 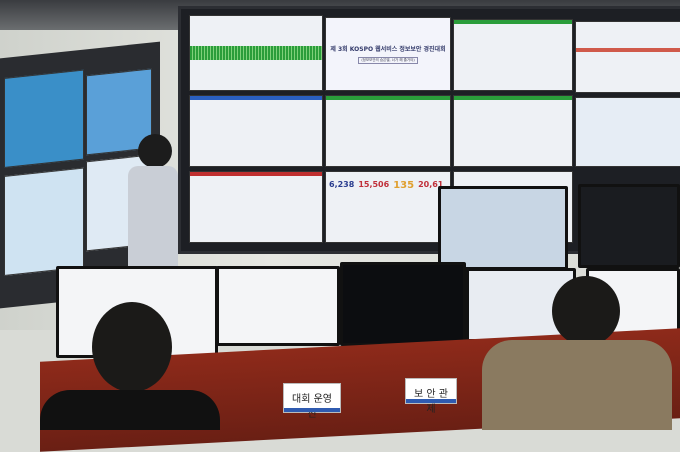 What do you see at coordinates (431, 396) in the screenshot?
I see `nameplate: 보 안 관 제` at bounding box center [431, 396].